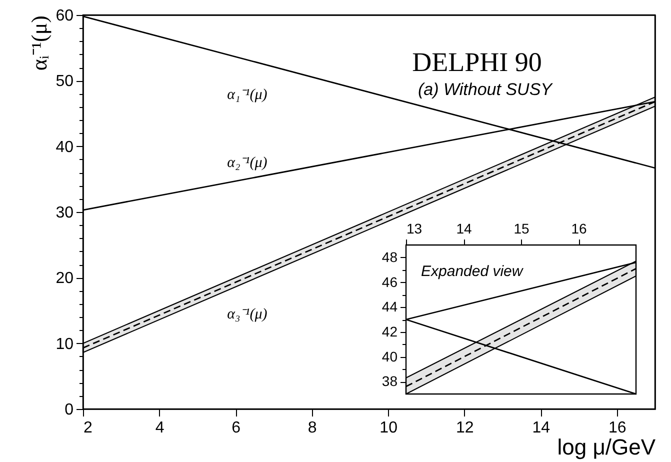 This screenshot has height=462, width=671. Describe the element at coordinates (390, 282) in the screenshot. I see `y-tick-label: 46` at that location.